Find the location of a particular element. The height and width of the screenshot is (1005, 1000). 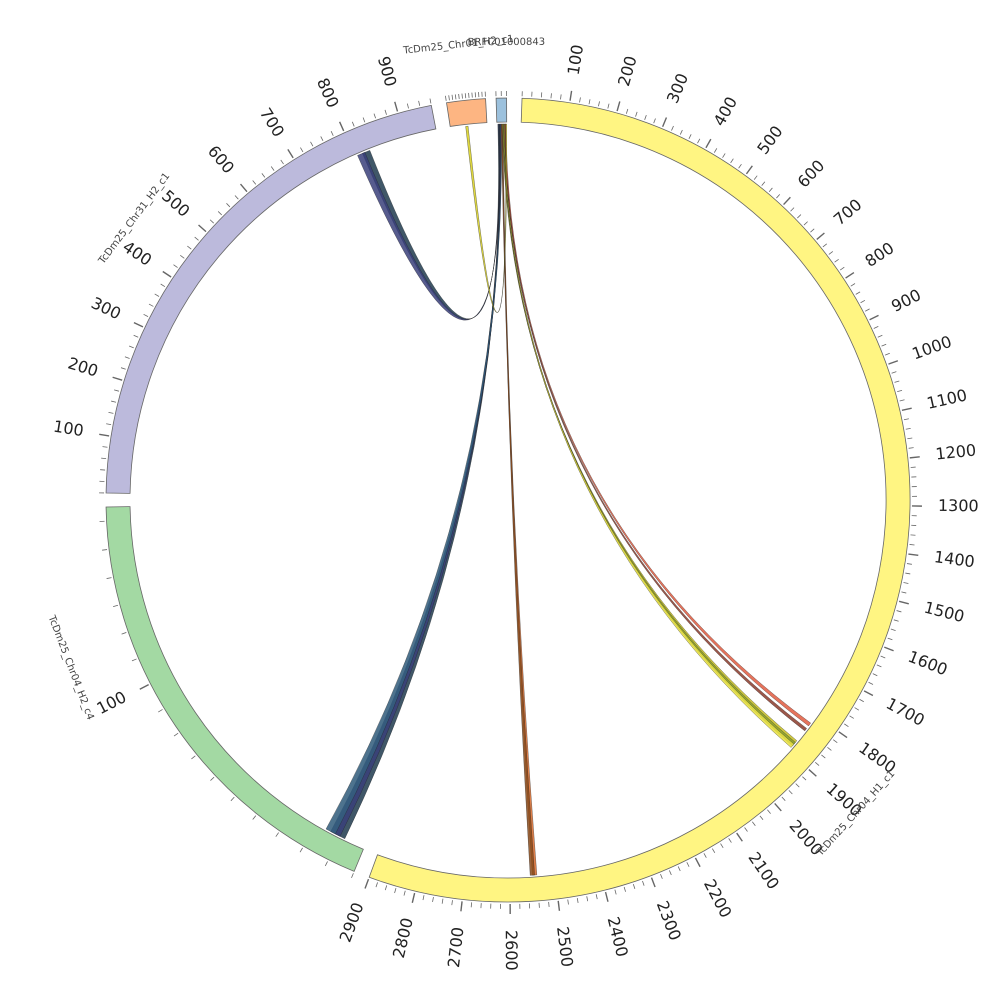

tick-label: 2800 is located at coordinates (403, 938).